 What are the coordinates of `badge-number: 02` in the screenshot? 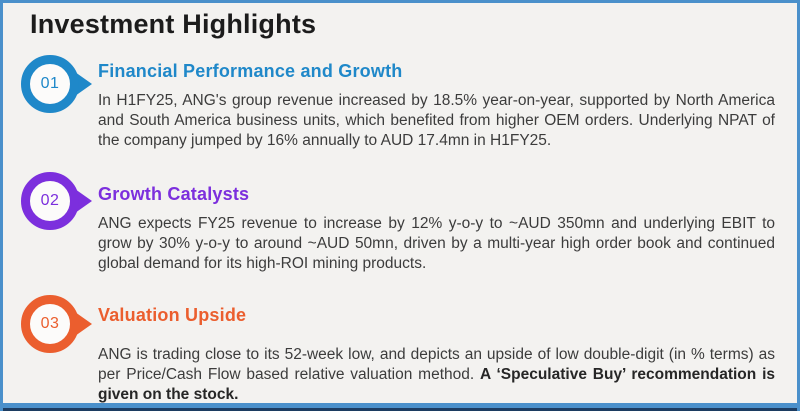 It's located at (50, 200).